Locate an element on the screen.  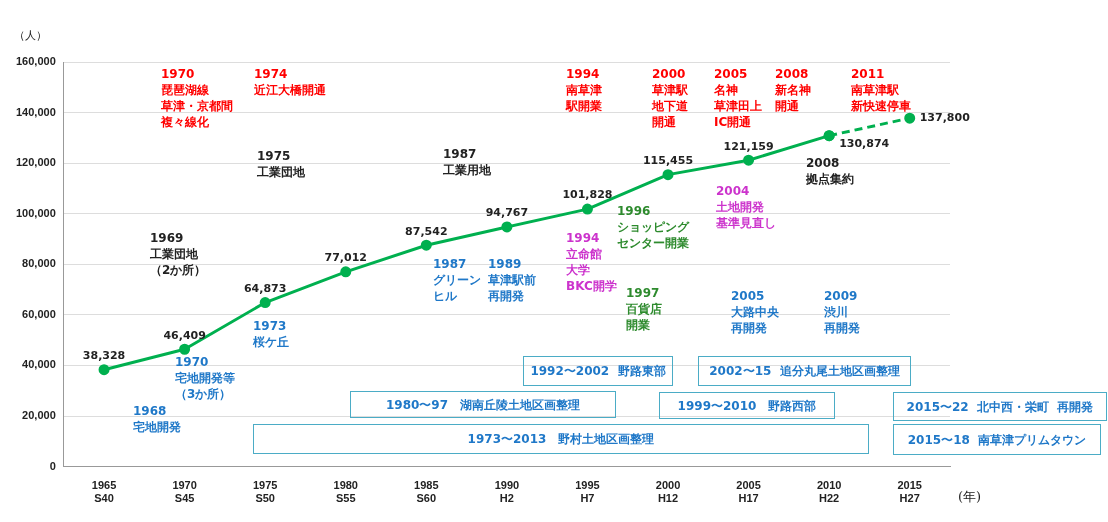
data-label: 46,409 is located at coordinates (184, 335).